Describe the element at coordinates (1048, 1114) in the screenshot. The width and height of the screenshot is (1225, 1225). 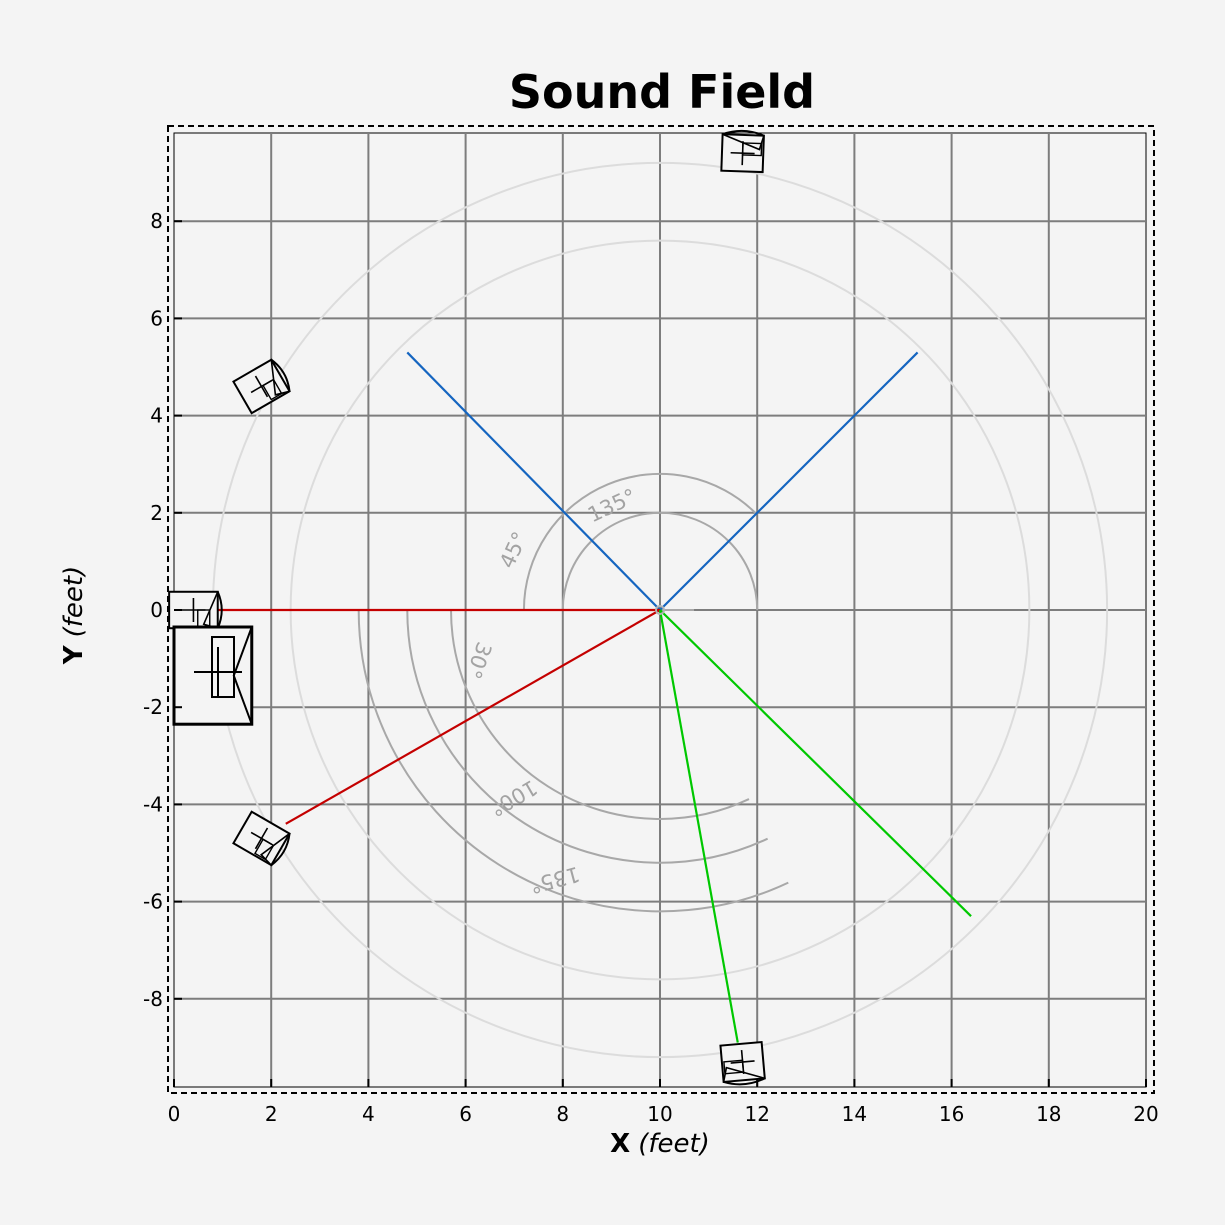
I see `x-tick-label: 18` at that location.